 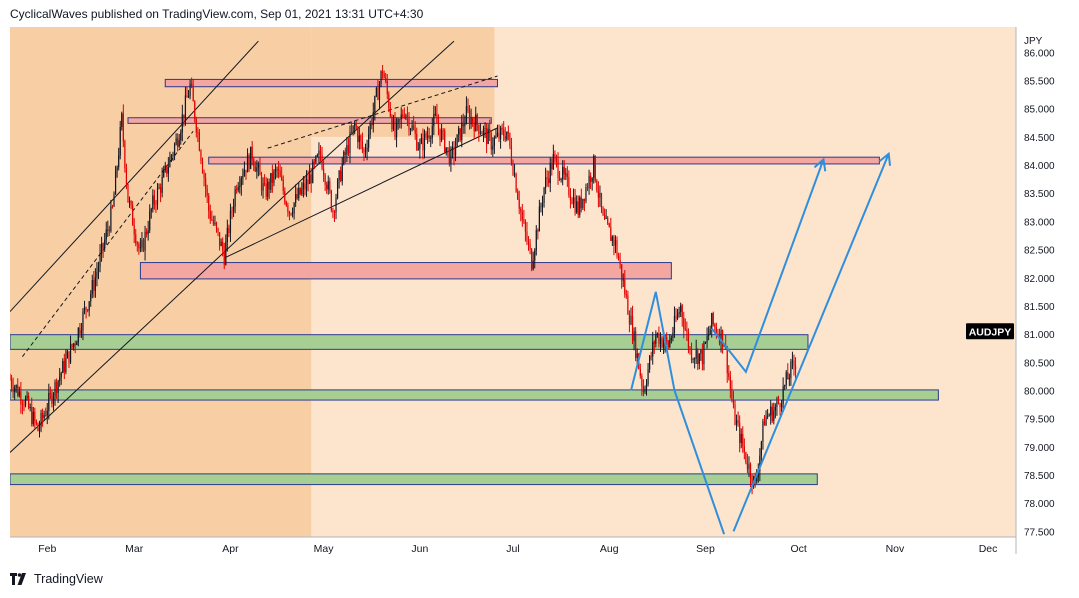 I want to click on y-tick-label: 81.500, so click(x=1039, y=307).